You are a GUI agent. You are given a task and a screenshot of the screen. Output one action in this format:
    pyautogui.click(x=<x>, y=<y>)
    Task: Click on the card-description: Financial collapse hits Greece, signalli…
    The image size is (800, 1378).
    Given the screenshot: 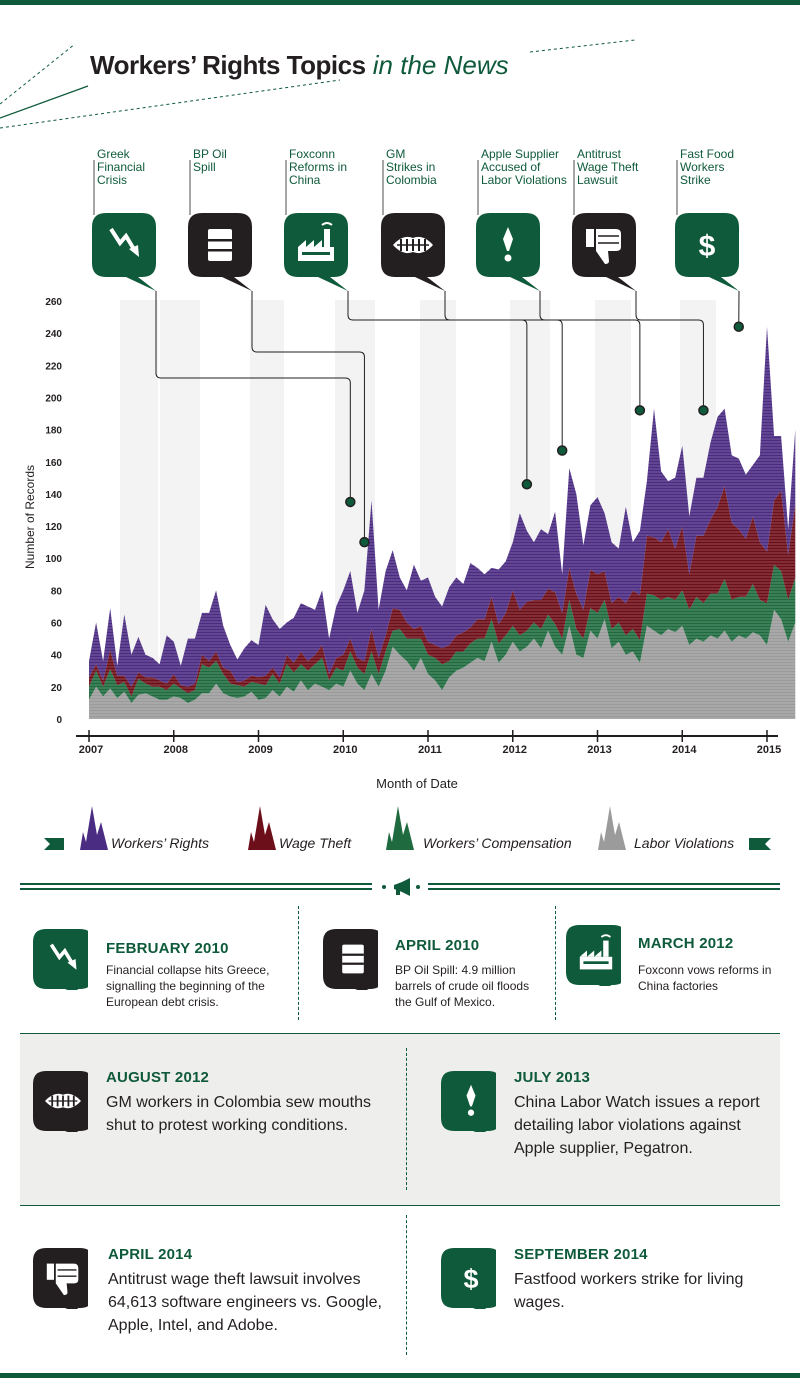 What is the action you would take?
    pyautogui.click(x=188, y=986)
    